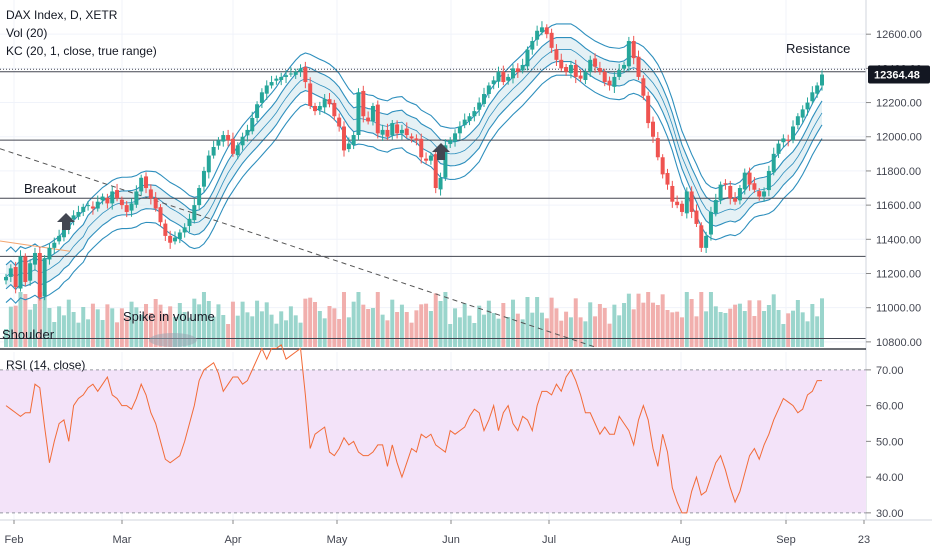 This screenshot has width=932, height=555. What do you see at coordinates (122, 540) in the screenshot?
I see `time-tick-label: Mar` at bounding box center [122, 540].